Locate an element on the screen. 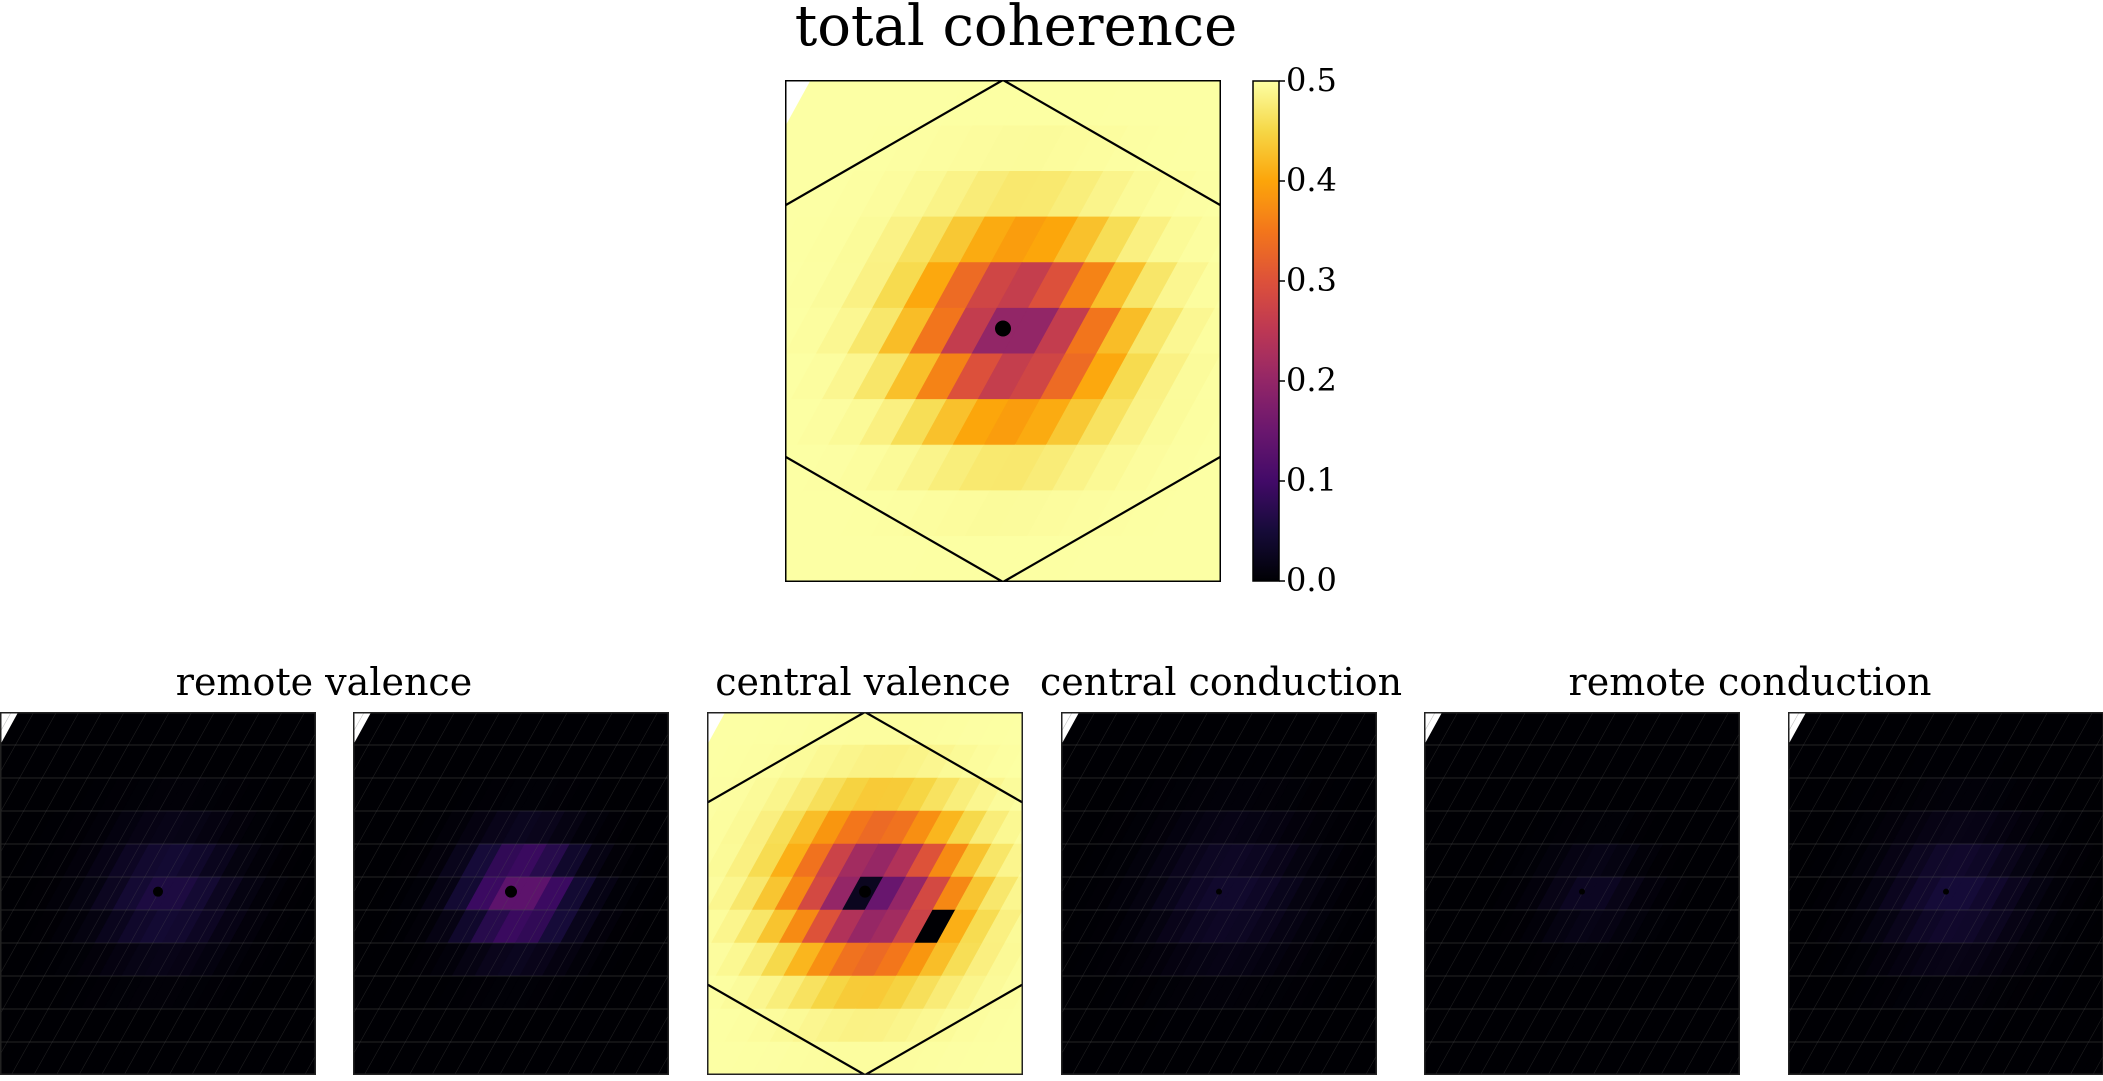  main-title: total coherence is located at coordinates (1016, 29).